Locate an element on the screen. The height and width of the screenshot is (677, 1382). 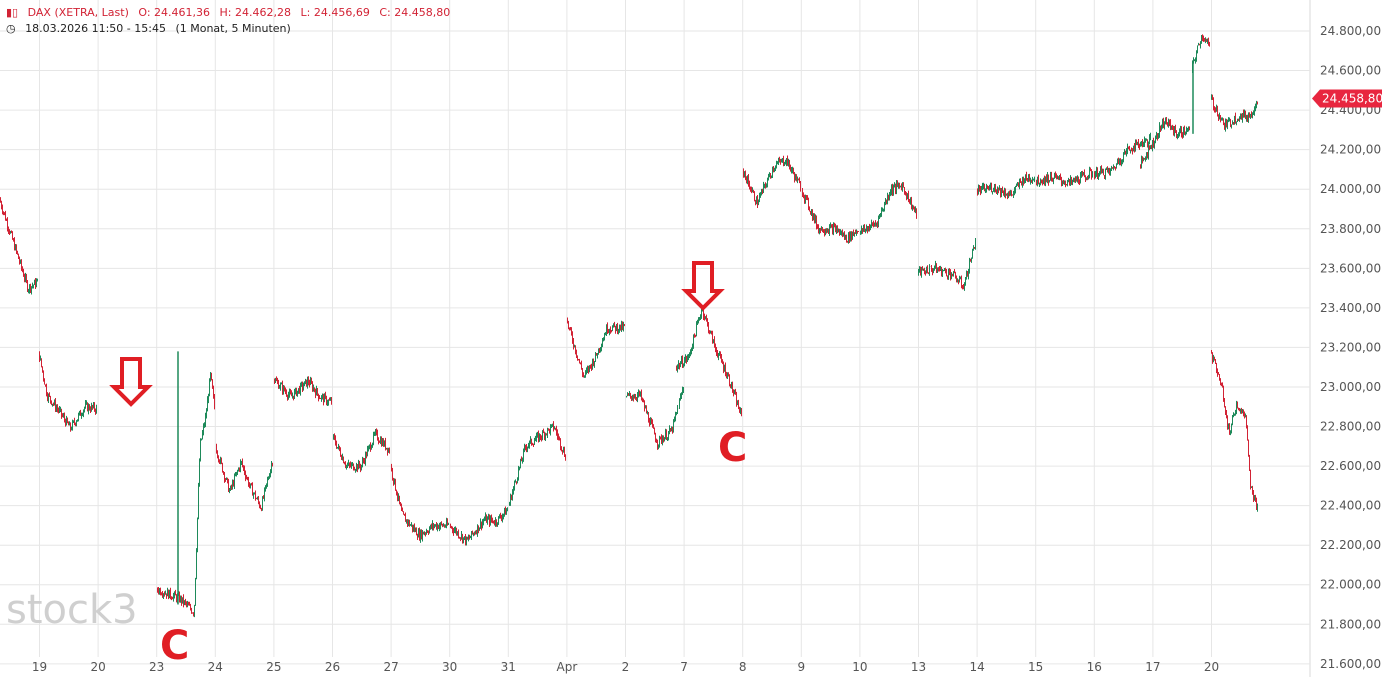
y-tick-label: 22.400,00 is located at coordinates (1350, 506).